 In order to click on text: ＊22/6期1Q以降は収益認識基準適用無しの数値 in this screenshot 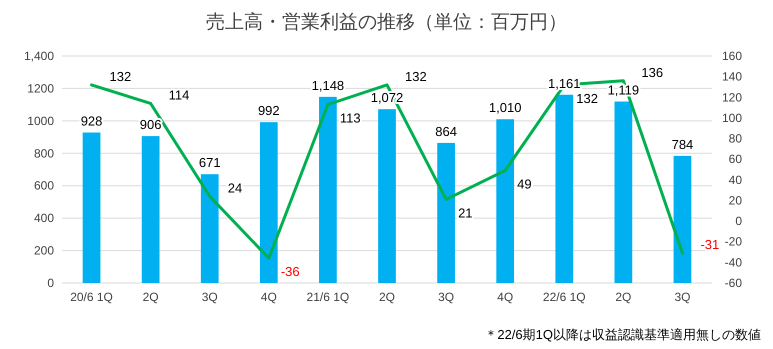, I will do `click(622, 334)`.